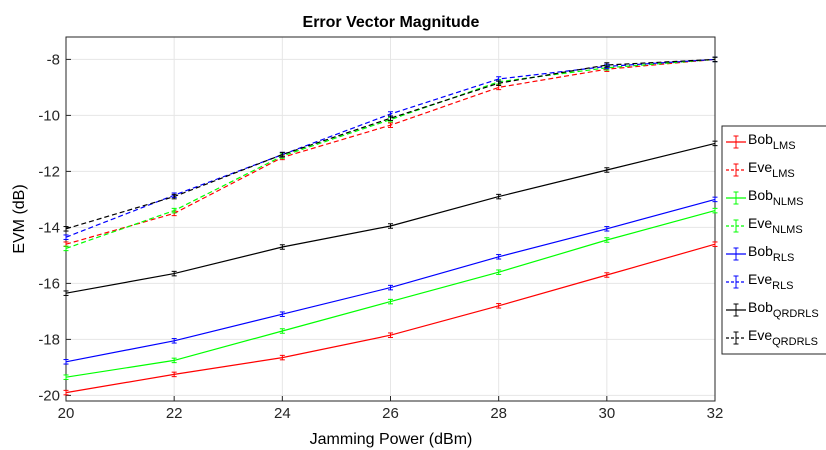 This screenshot has width=826, height=450. Describe the element at coordinates (715, 413) in the screenshot. I see `x-tick-label: 32` at that location.